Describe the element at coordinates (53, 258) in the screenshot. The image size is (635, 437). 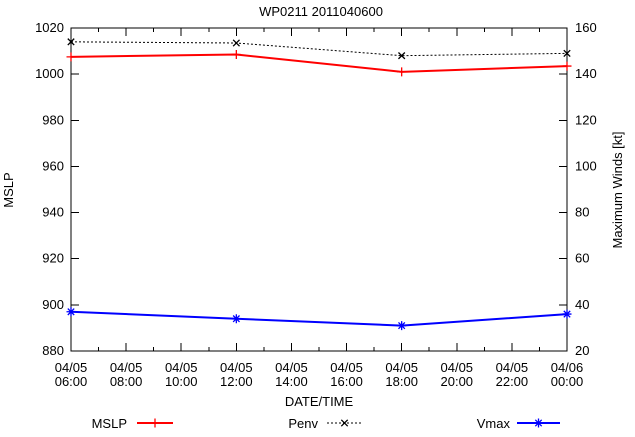
I see `y-left-tick-label: 920` at that location.